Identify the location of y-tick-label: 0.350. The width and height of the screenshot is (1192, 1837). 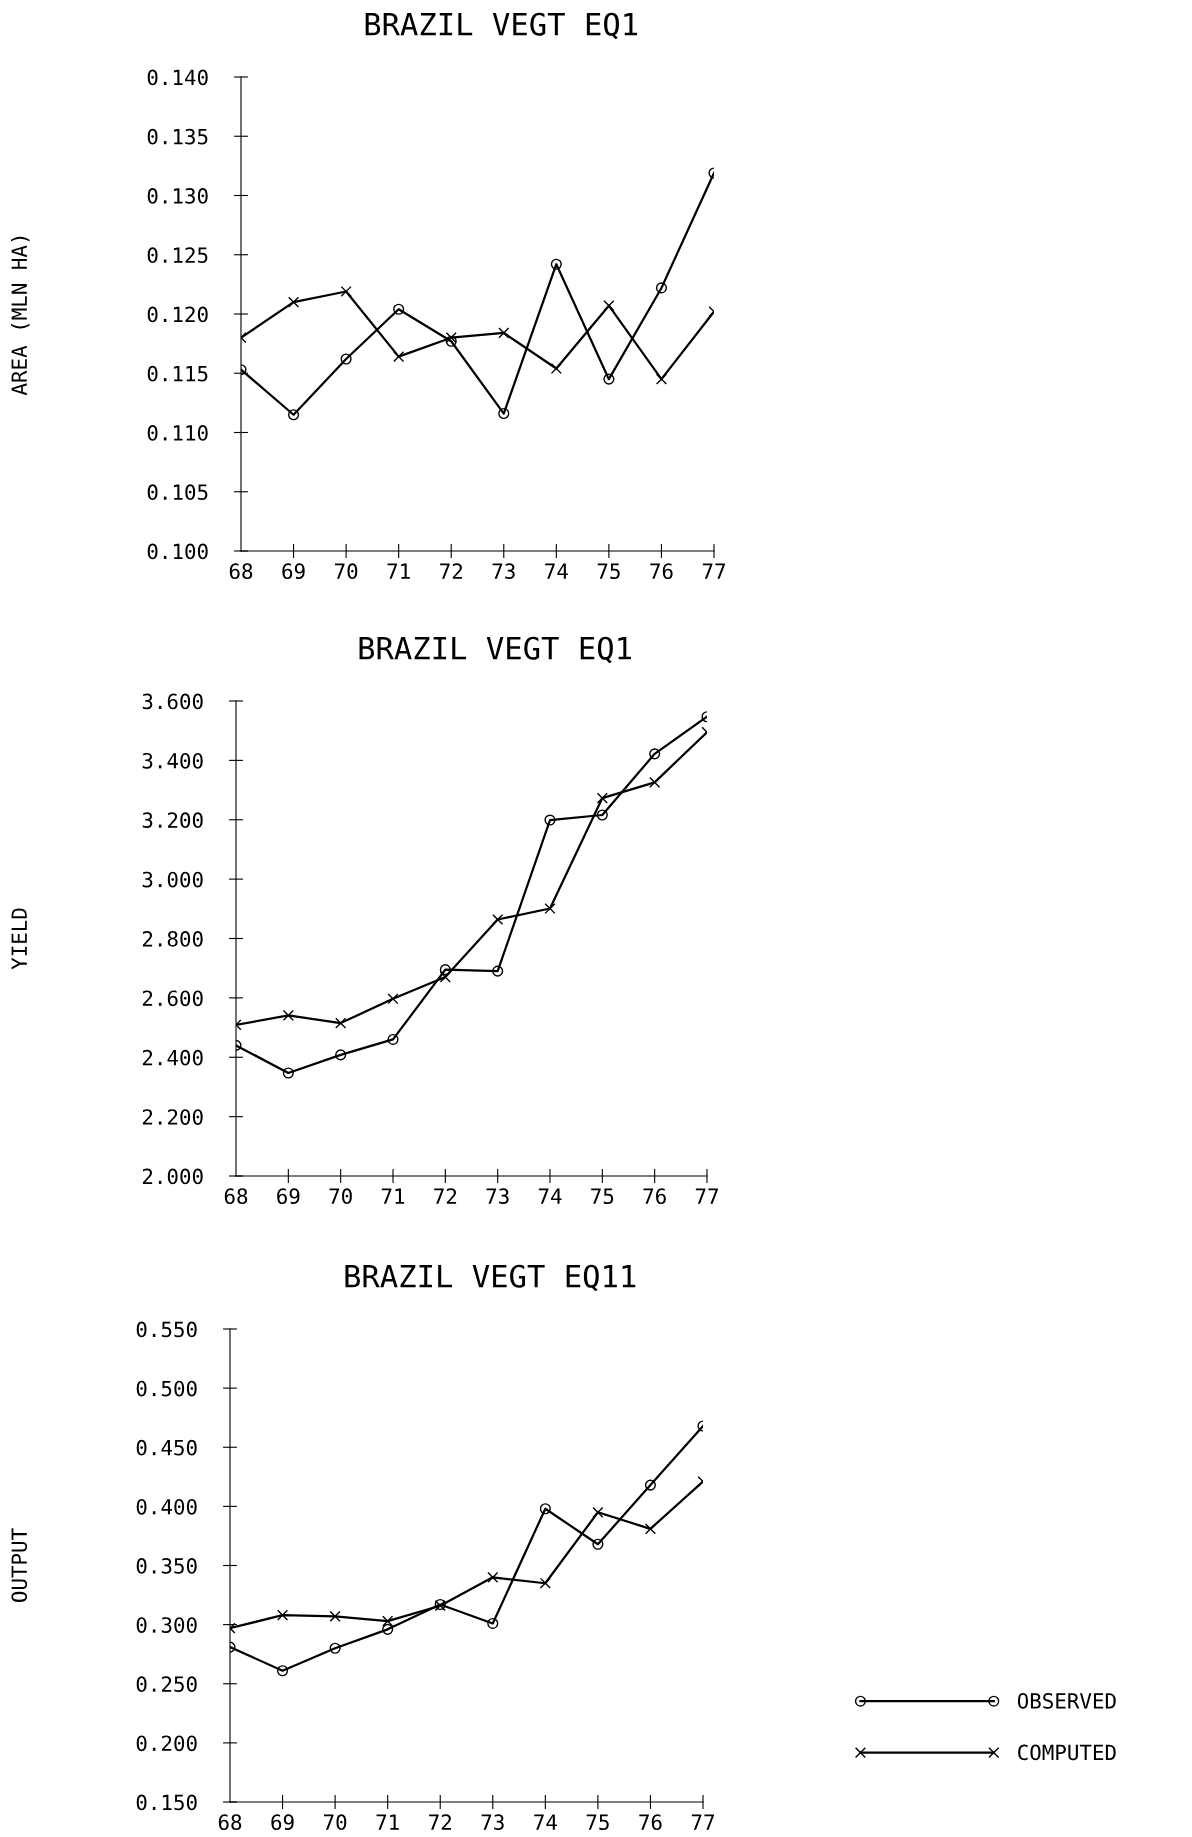
(166, 1566).